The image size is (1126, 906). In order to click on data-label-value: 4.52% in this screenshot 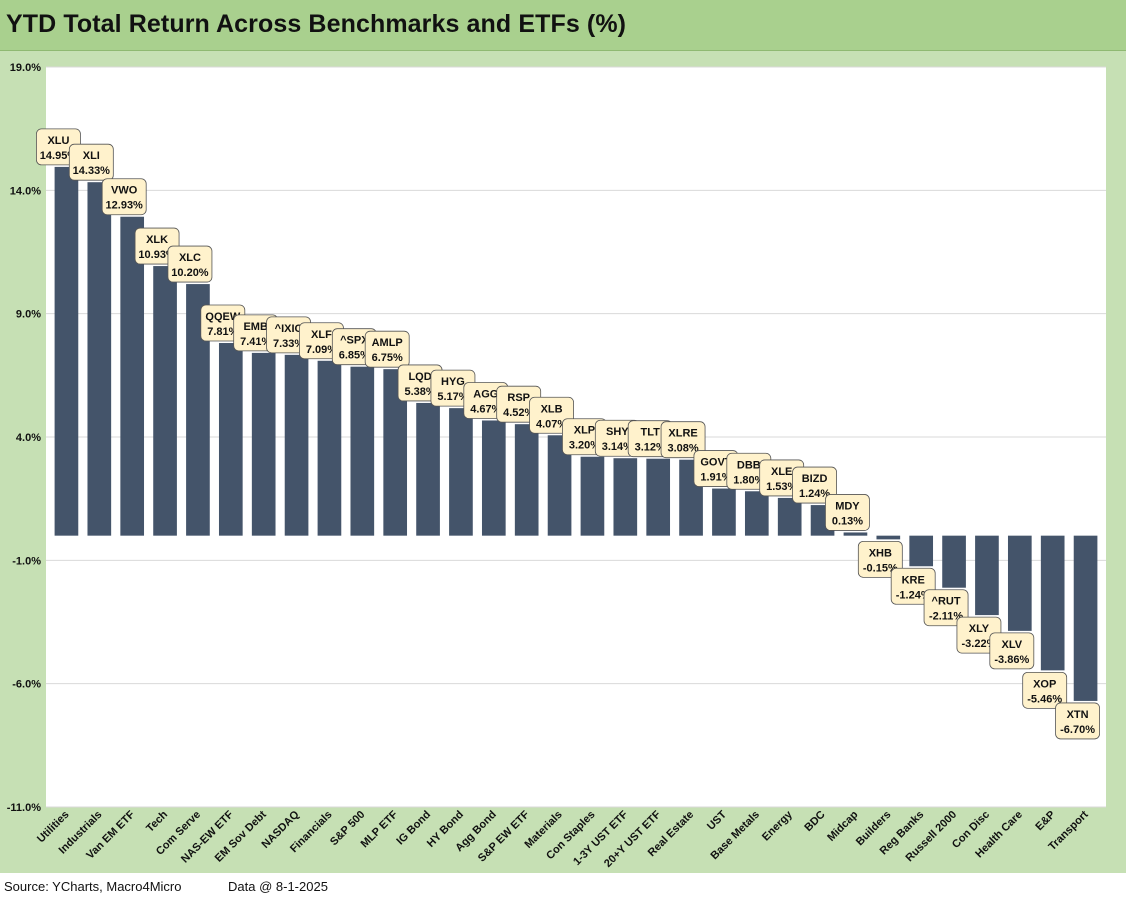, I will do `click(518, 413)`.